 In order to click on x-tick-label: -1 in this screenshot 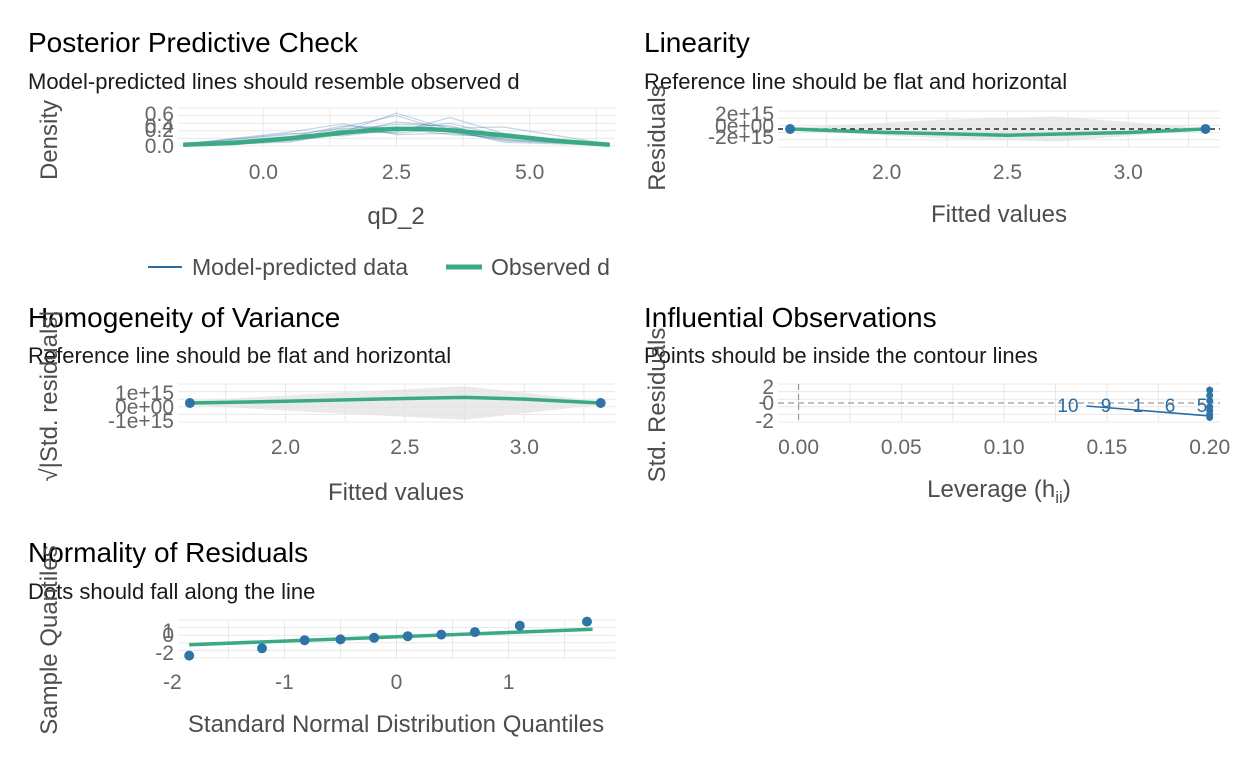, I will do `click(284, 682)`.